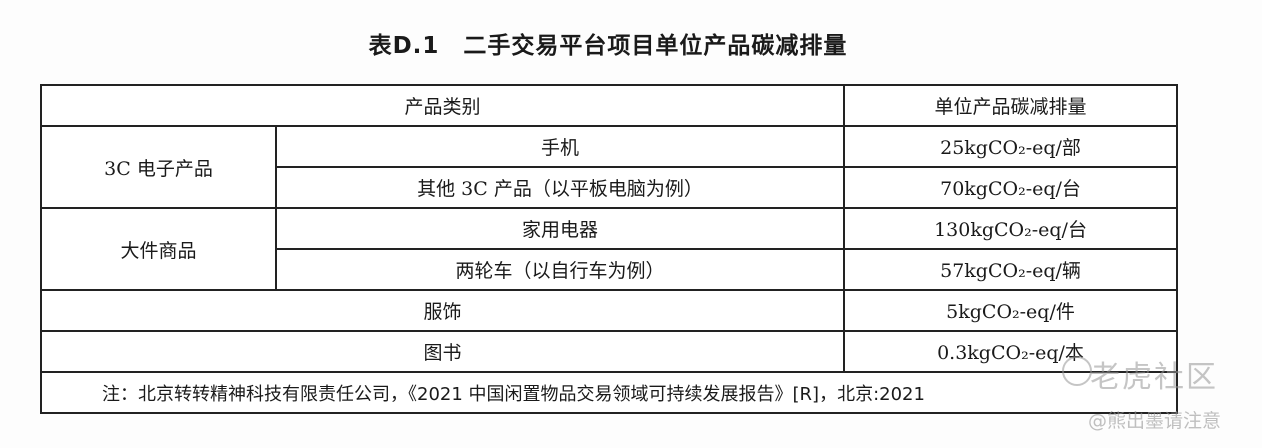 The image size is (1262, 448). I want to click on item-name: 图书, so click(442, 351).